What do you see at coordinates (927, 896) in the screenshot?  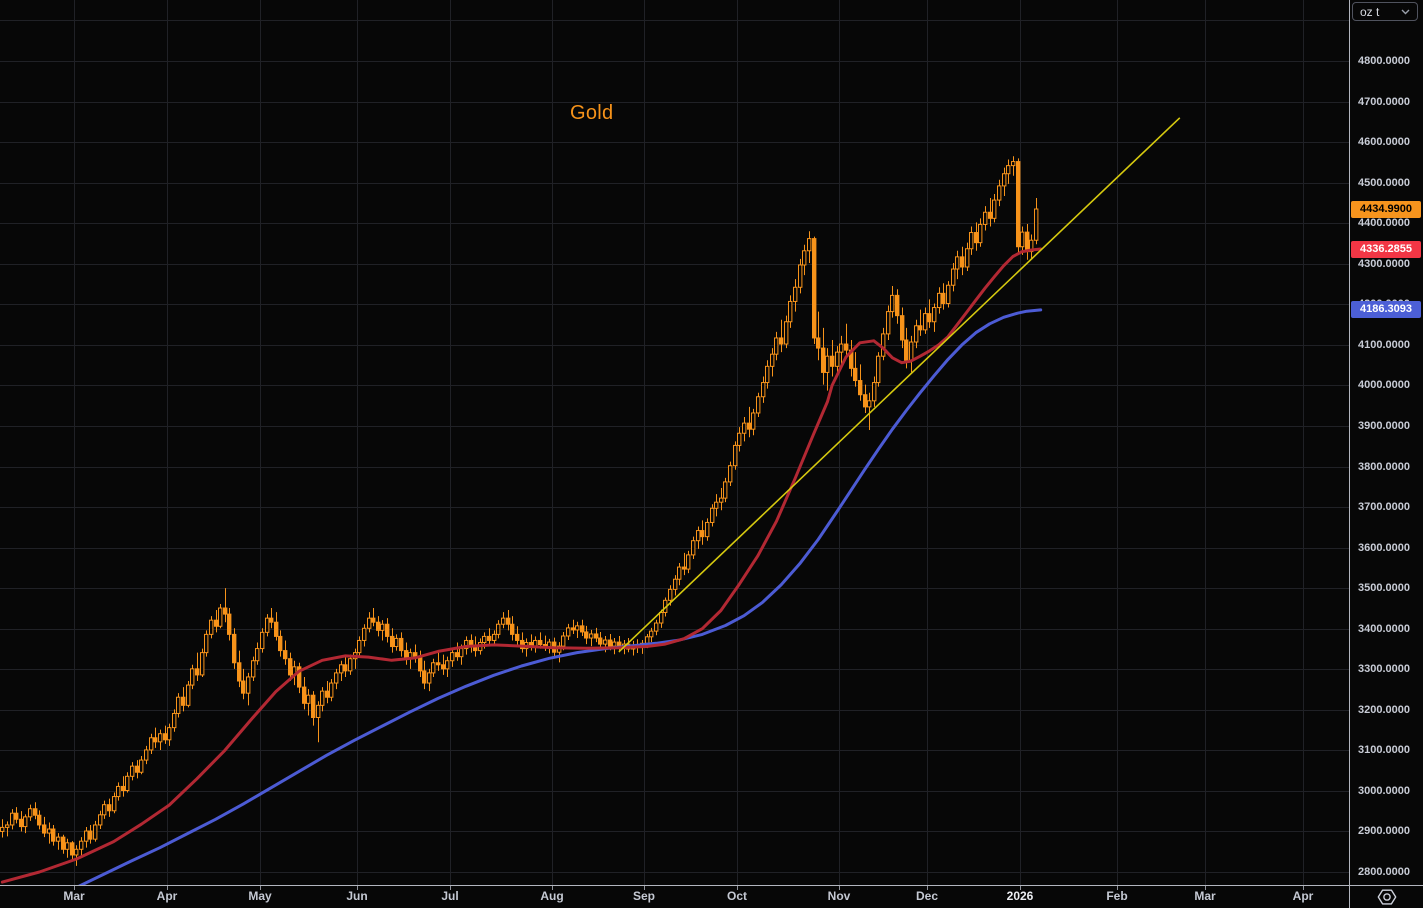 I see `x-axis-label: Dec` at bounding box center [927, 896].